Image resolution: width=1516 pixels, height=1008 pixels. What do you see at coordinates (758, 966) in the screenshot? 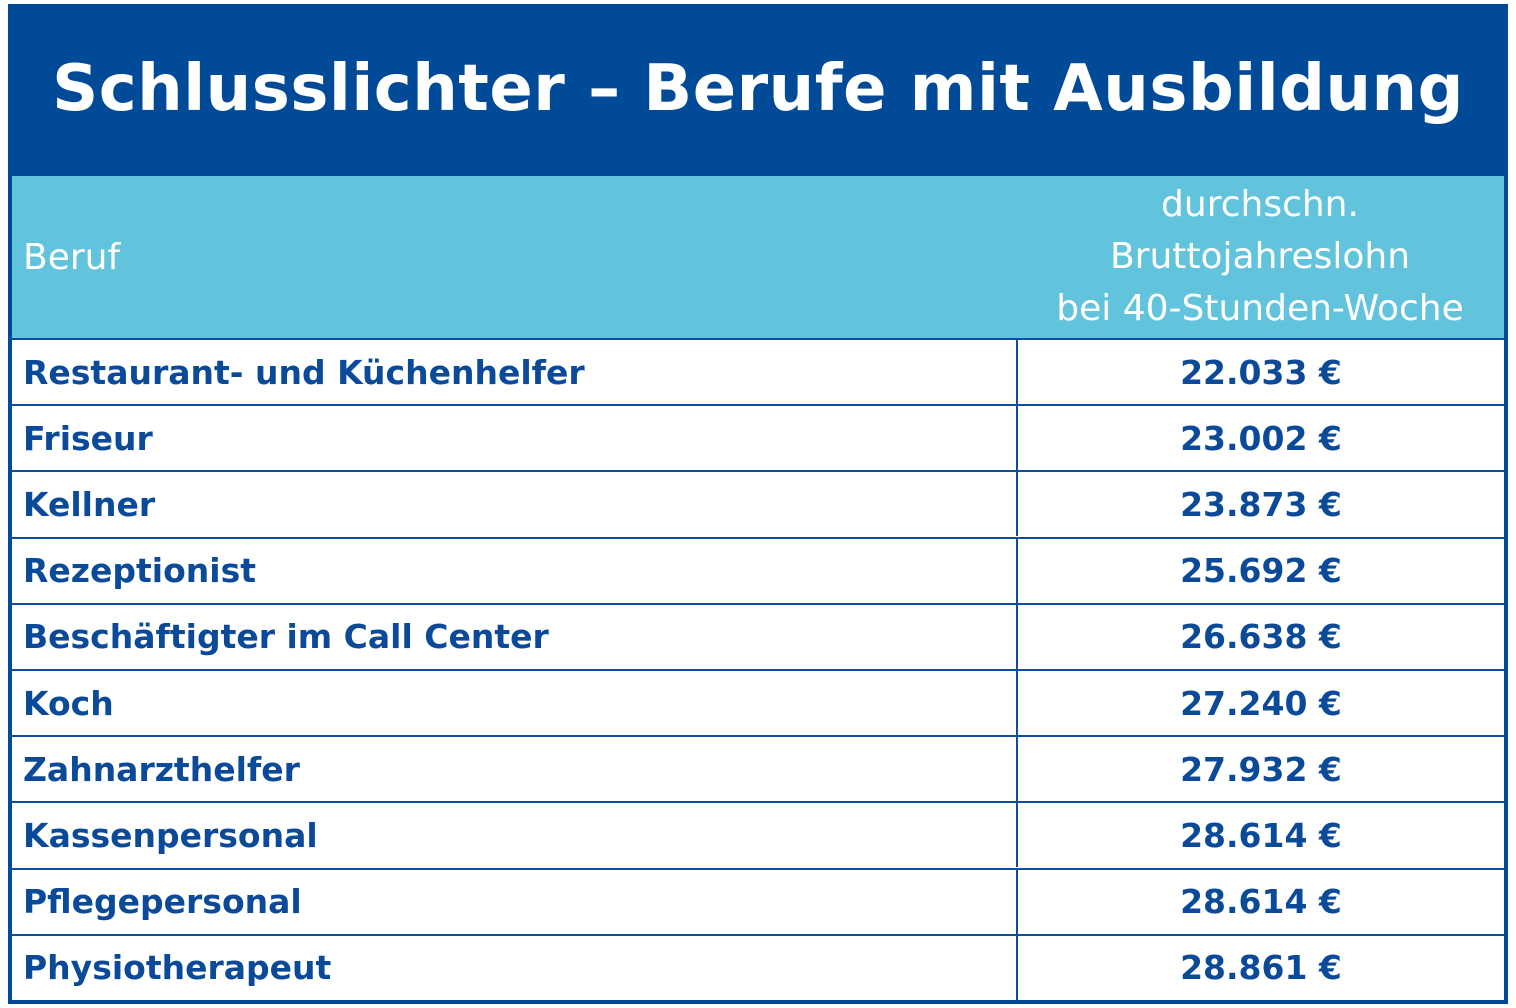
I see `table-row: Physiotherapeut 28.861 €` at bounding box center [758, 966].